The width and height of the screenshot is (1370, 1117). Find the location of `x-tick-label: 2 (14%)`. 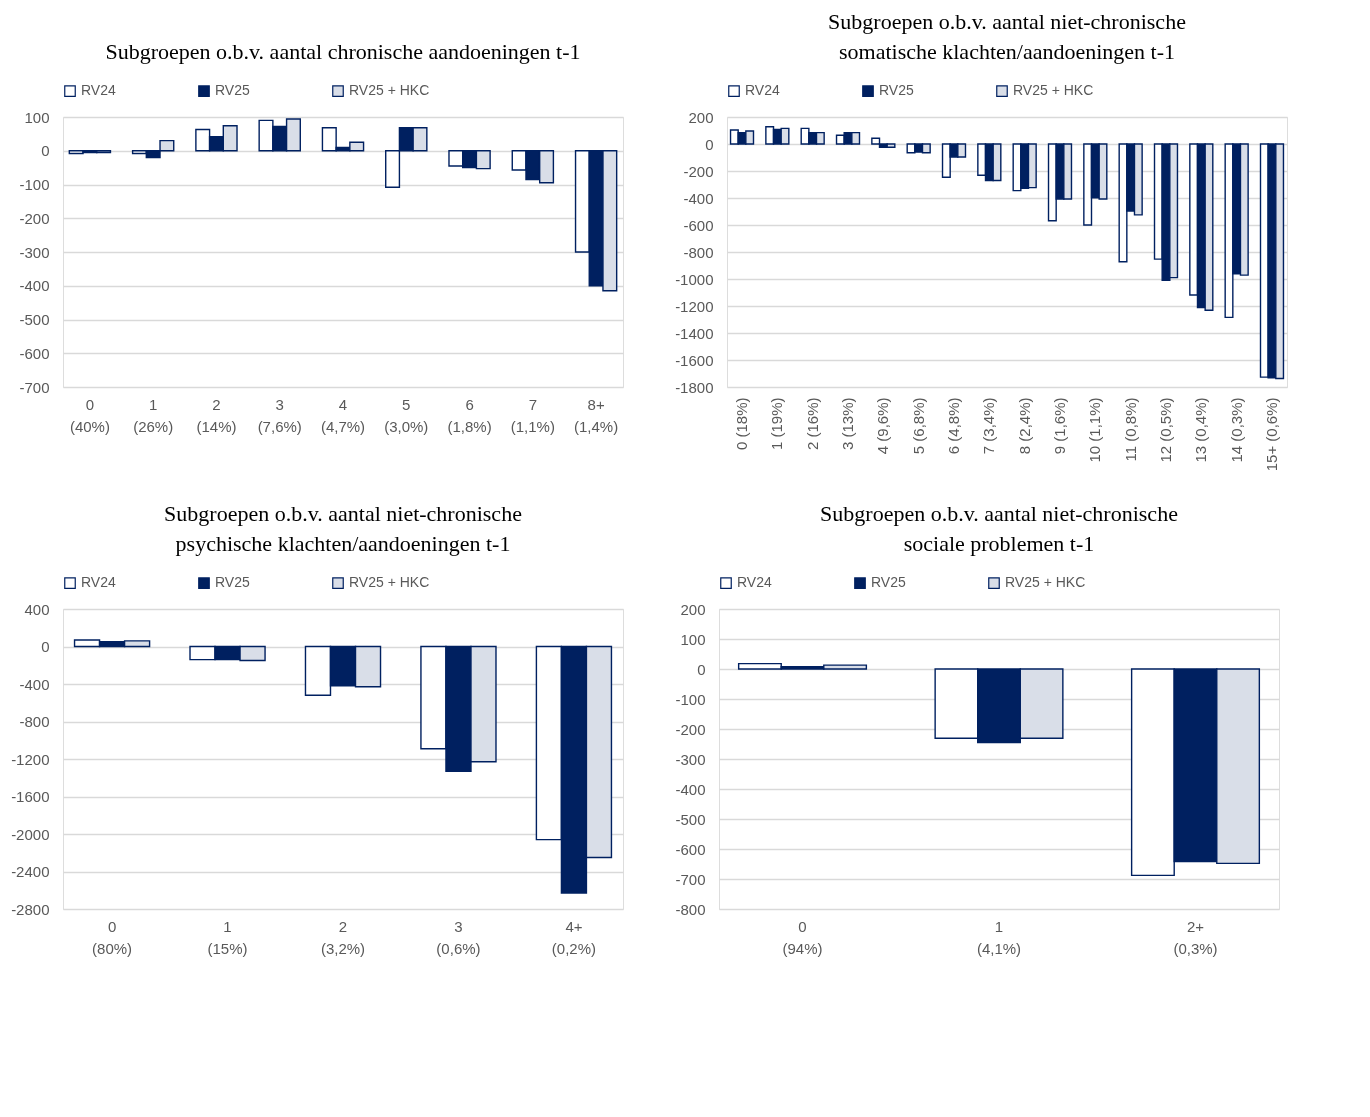

x-tick-label: 2 (14%) is located at coordinates (216, 415).